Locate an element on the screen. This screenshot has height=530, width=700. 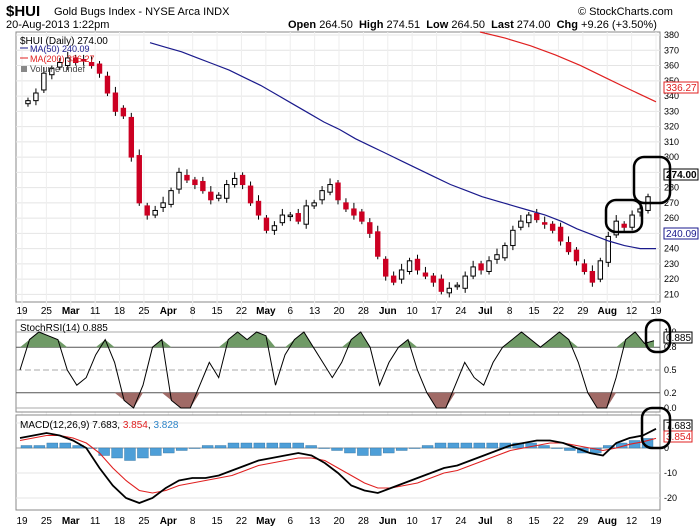
quote-chg: +9.26 (+3.50%) is located at coordinates (619, 25).